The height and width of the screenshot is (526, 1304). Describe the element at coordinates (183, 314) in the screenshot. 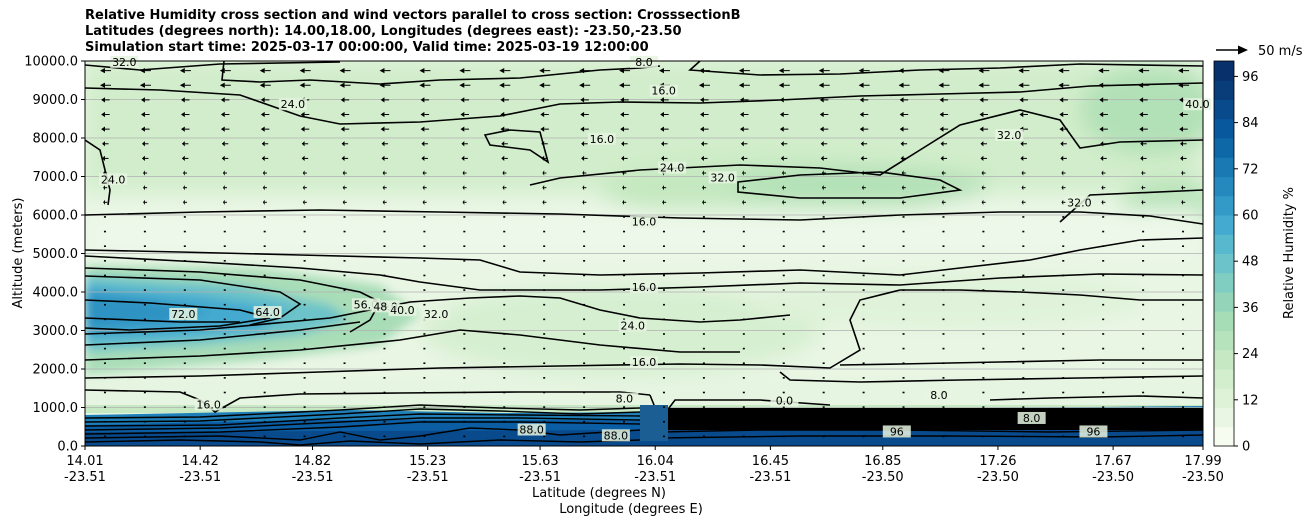

I see `contour-label: 72.0` at that location.